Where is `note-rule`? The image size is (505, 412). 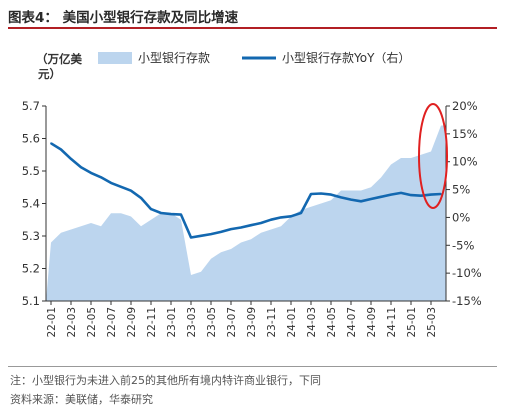 note-rule is located at coordinates (252, 366).